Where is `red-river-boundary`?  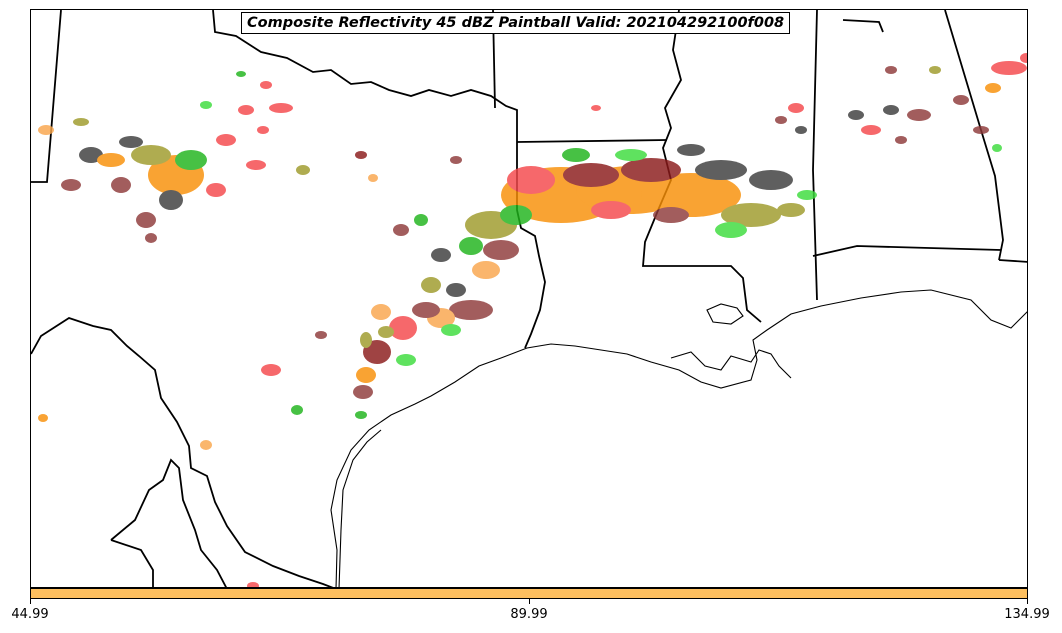 red-river-boundary is located at coordinates (365, 77).